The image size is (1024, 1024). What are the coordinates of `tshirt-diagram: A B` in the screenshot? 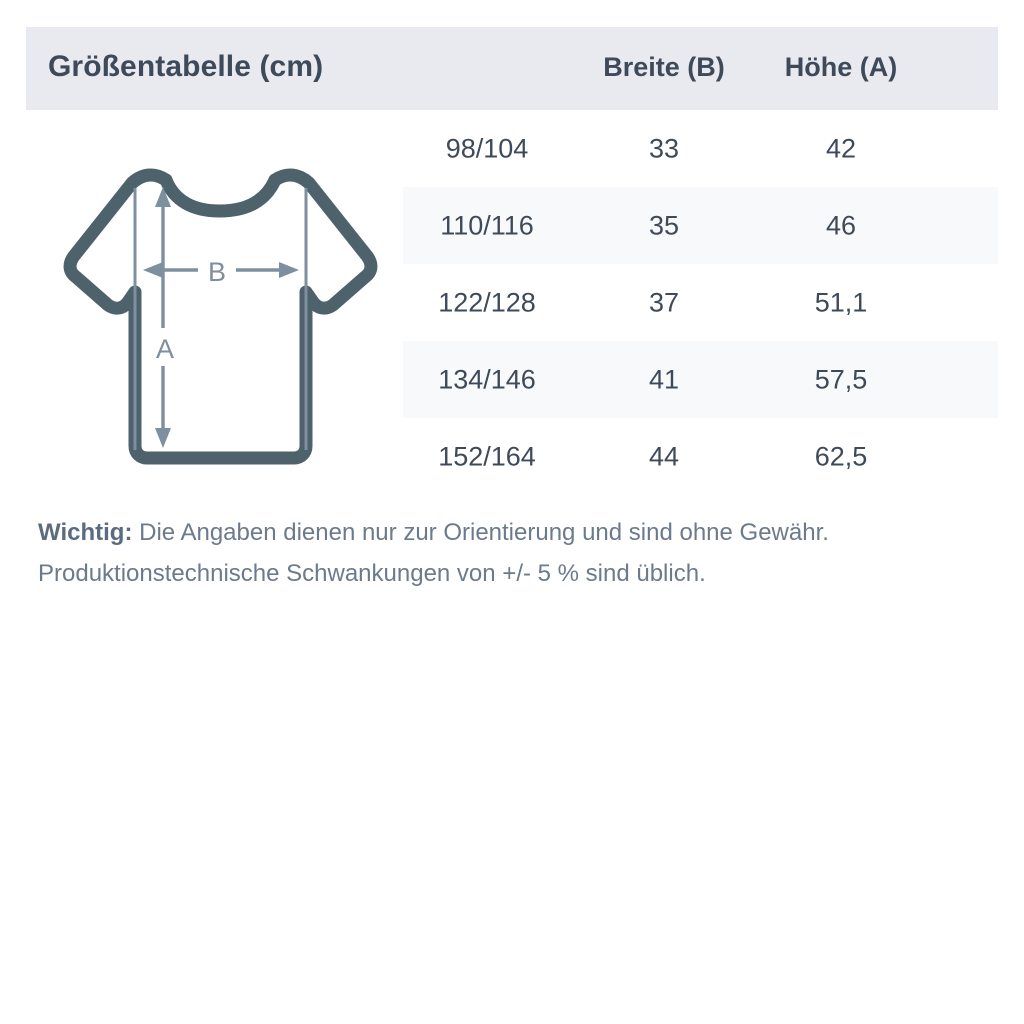 It's located at (220, 320).